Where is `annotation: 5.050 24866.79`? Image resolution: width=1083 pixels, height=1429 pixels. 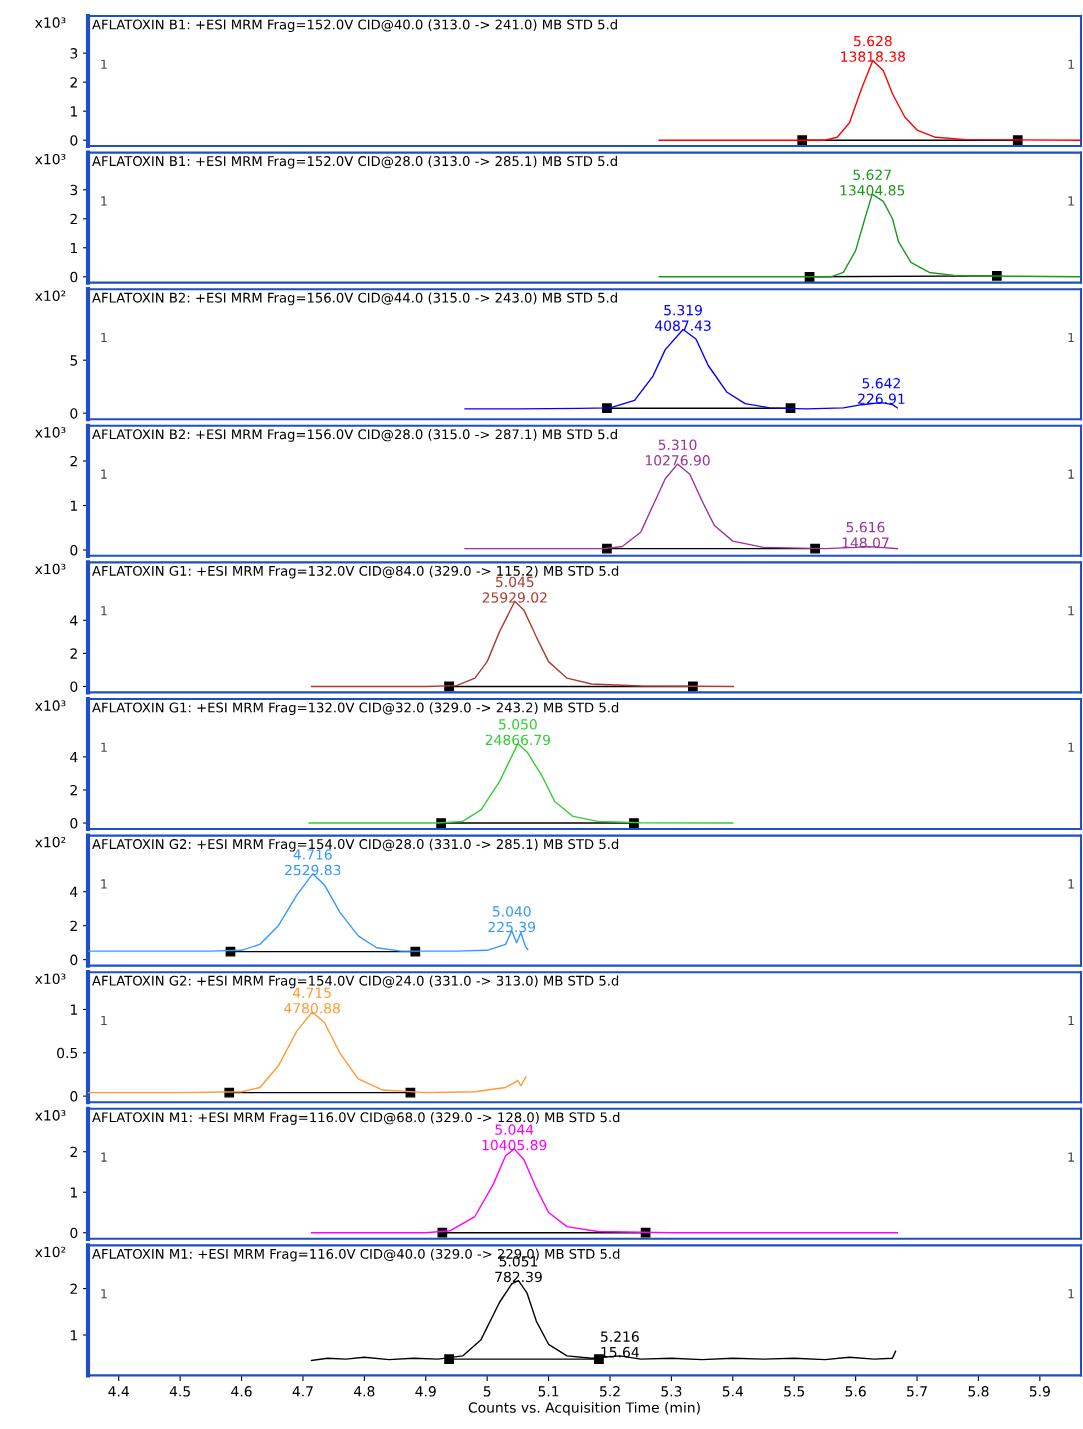
annotation: 5.050 24866.79 is located at coordinates (518, 732).